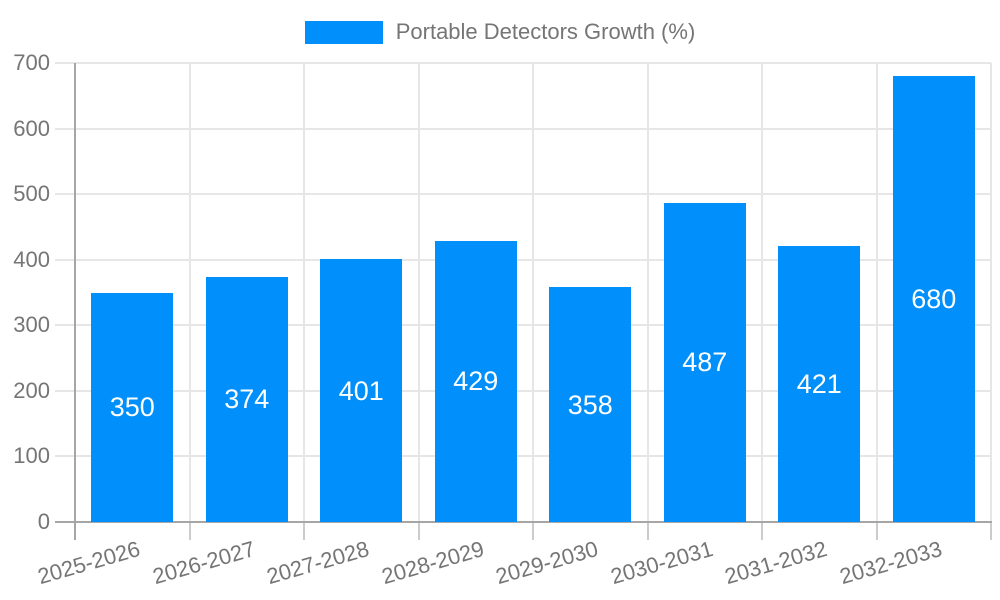  I want to click on y-axis-label: 200, so click(31, 390).